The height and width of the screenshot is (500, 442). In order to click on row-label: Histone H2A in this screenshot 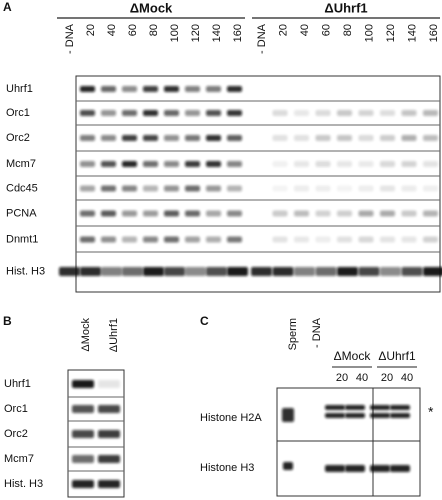, I will do `click(231, 418)`.